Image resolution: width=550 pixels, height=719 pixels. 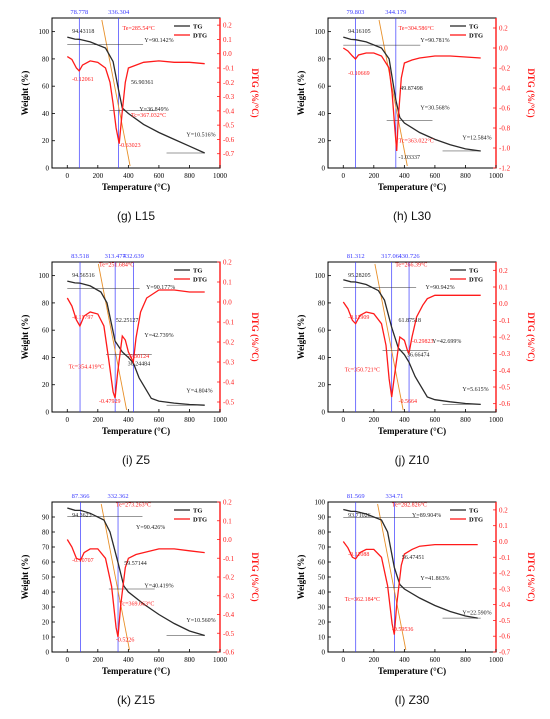 I want to click on x-tick-label: 600, so click(x=435, y=660).